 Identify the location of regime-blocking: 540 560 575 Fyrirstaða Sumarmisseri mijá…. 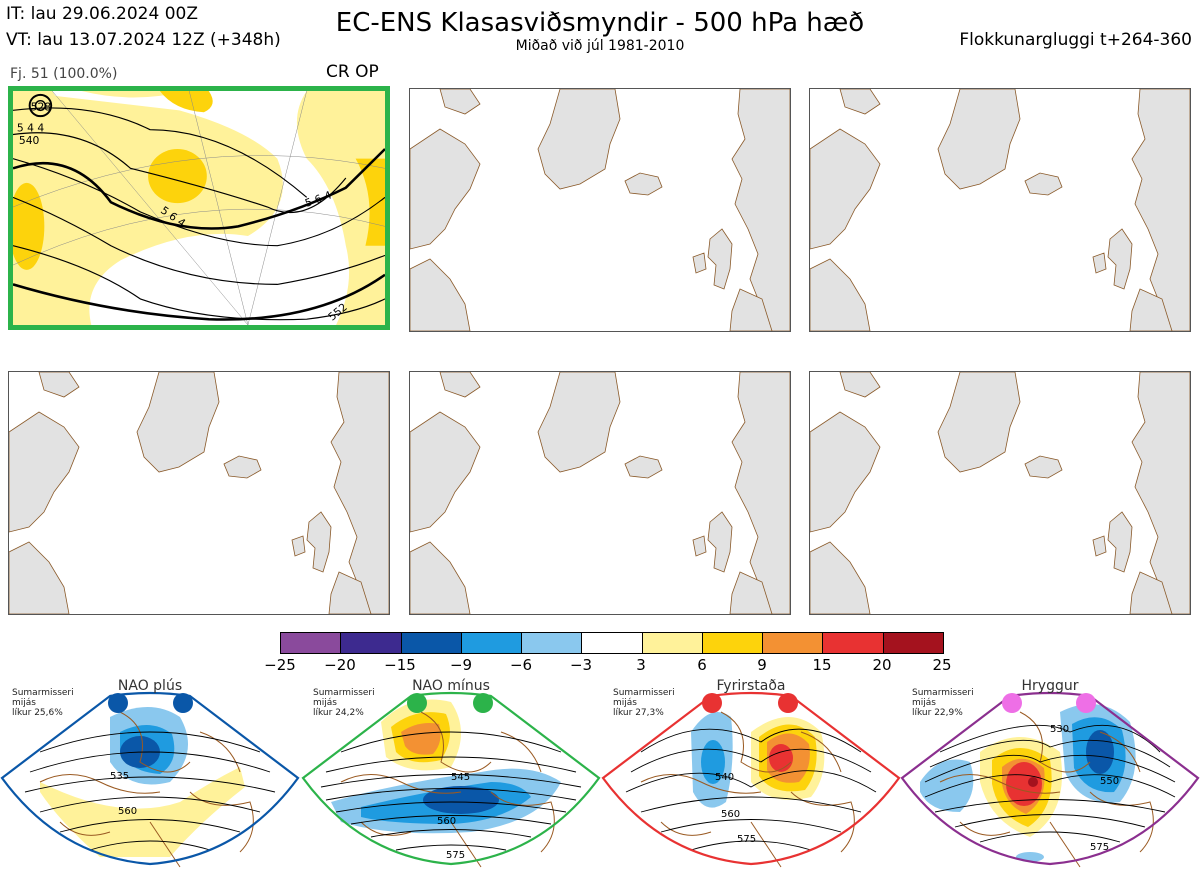
(751, 771).